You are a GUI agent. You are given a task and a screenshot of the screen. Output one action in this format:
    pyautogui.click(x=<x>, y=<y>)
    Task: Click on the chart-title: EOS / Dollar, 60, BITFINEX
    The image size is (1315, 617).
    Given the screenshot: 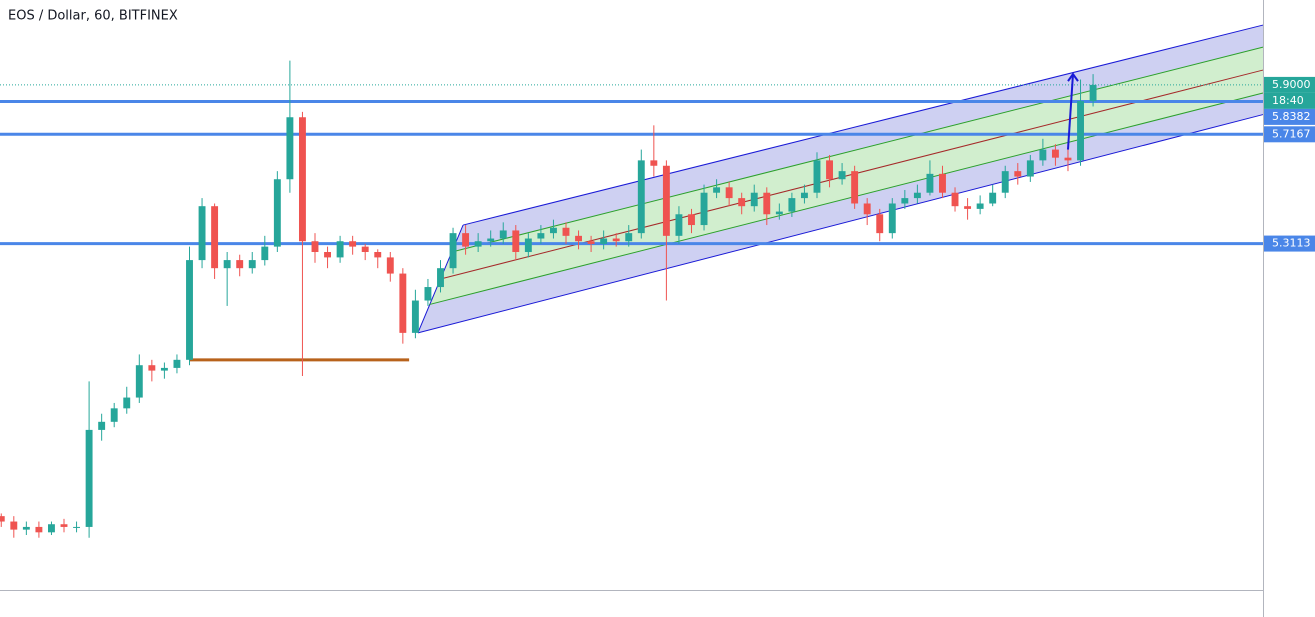 What is the action you would take?
    pyautogui.click(x=93, y=16)
    